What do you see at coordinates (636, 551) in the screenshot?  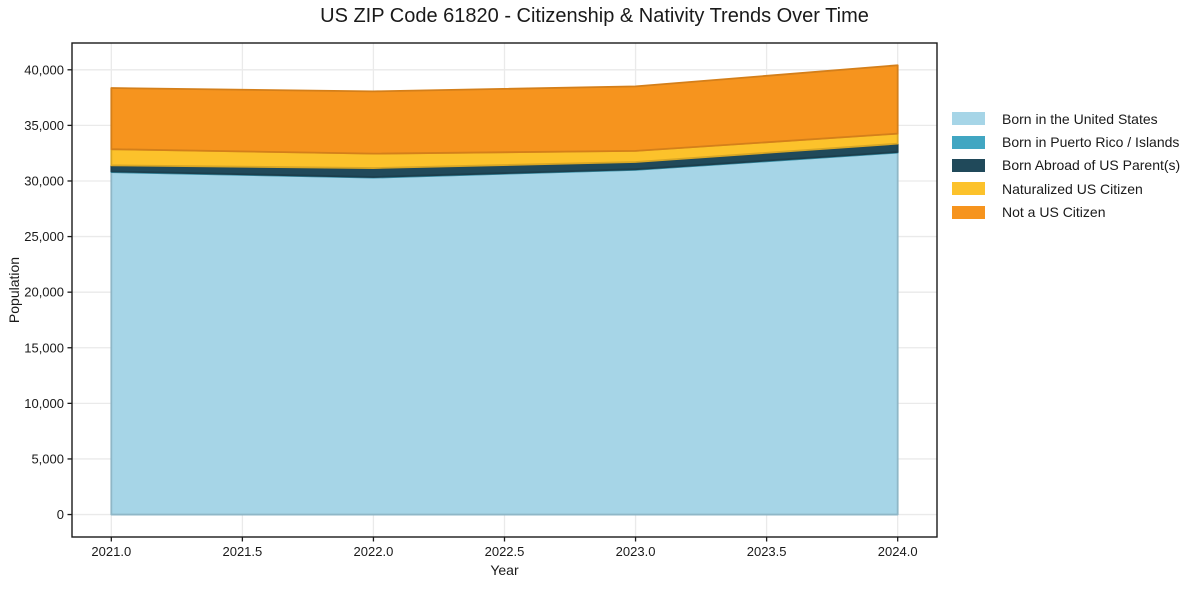 I see `x-tick-label: 2023.0` at bounding box center [636, 551].